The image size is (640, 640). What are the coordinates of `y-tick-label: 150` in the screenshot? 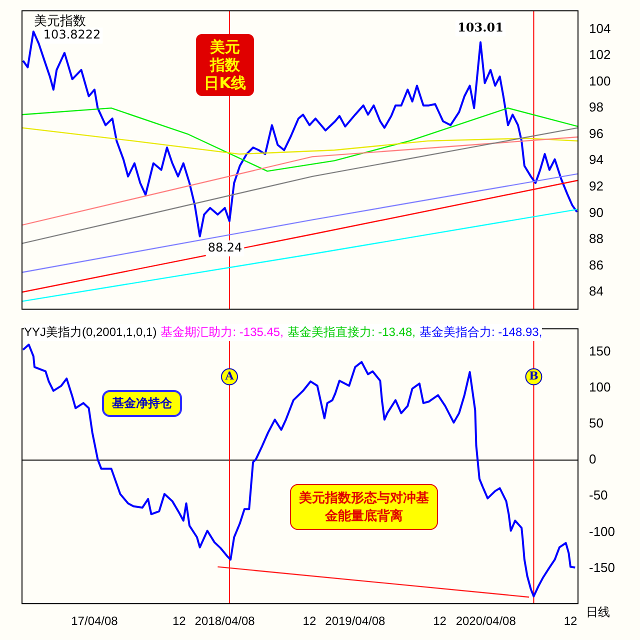 It's located at (600, 350).